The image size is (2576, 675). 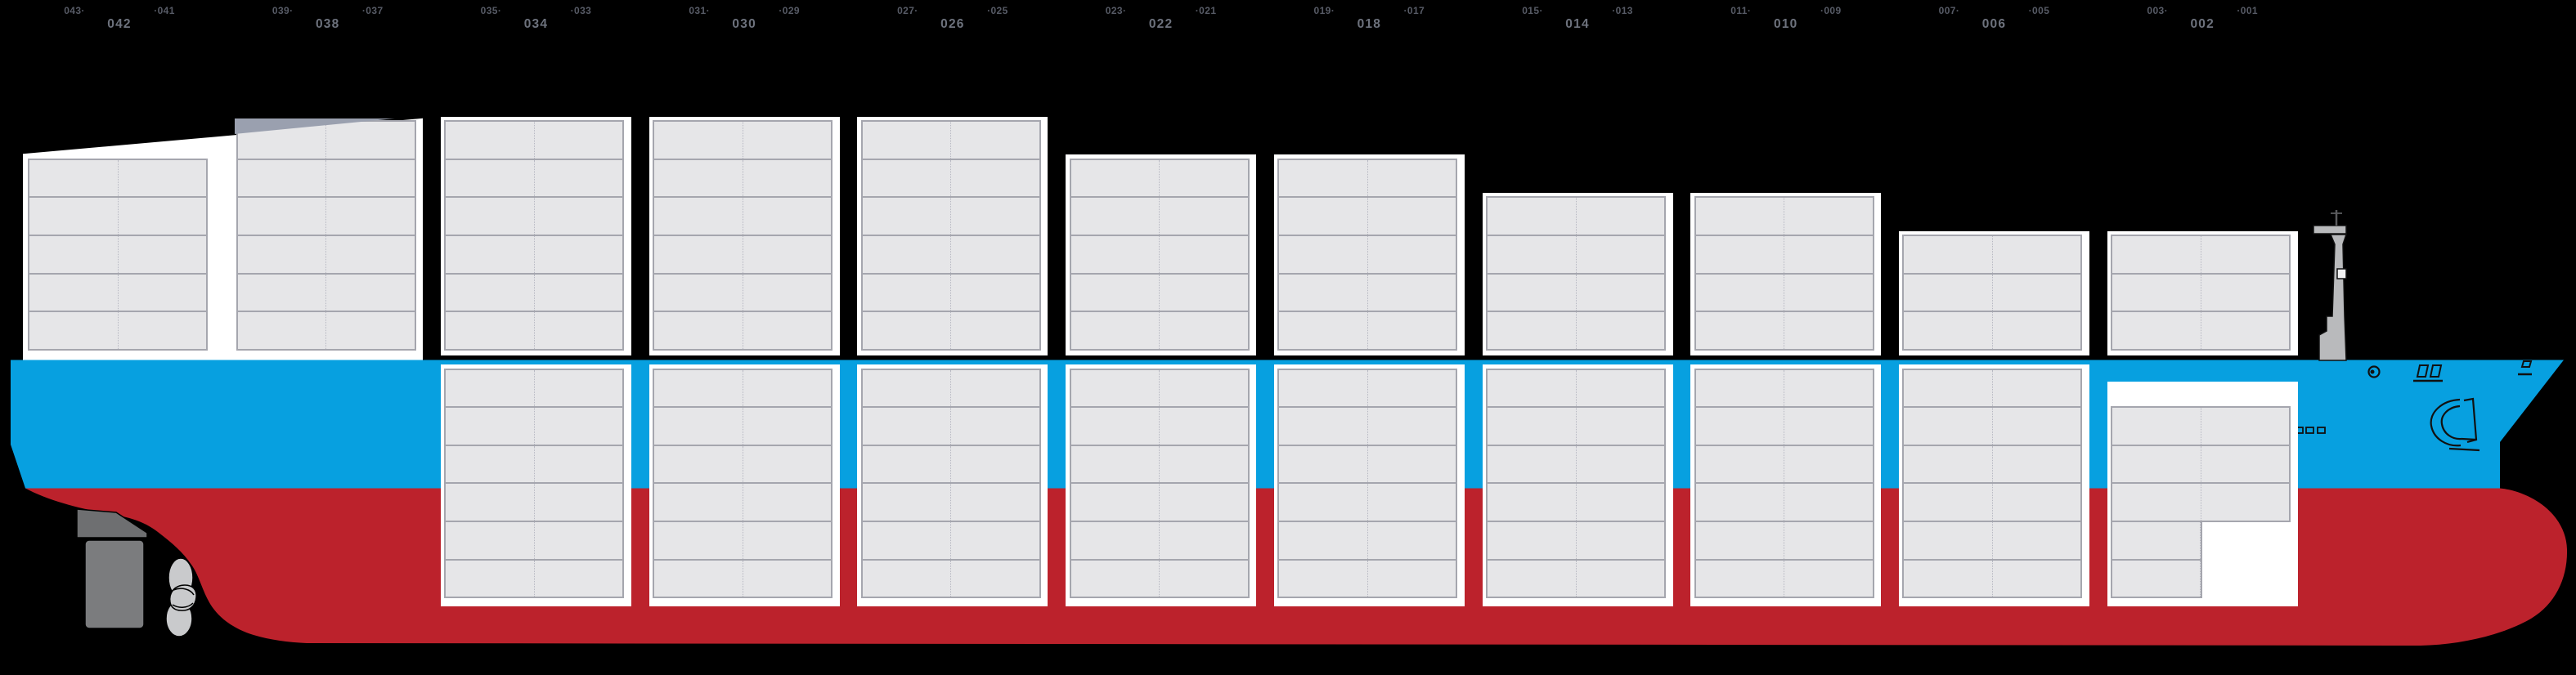 I want to click on bay-label-odd-aft: 035·, so click(x=491, y=10).